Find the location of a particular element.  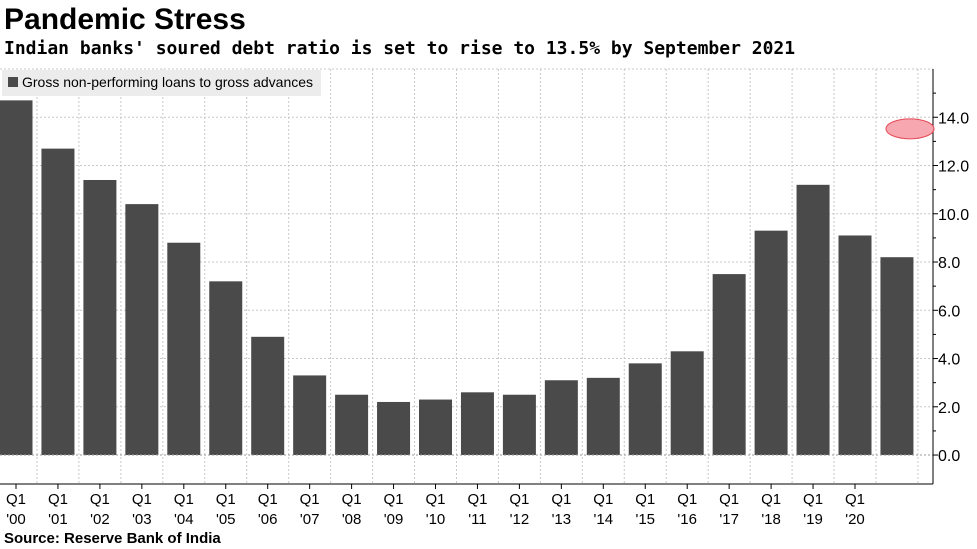

x-tick-label-year: '14 is located at coordinates (604, 519).